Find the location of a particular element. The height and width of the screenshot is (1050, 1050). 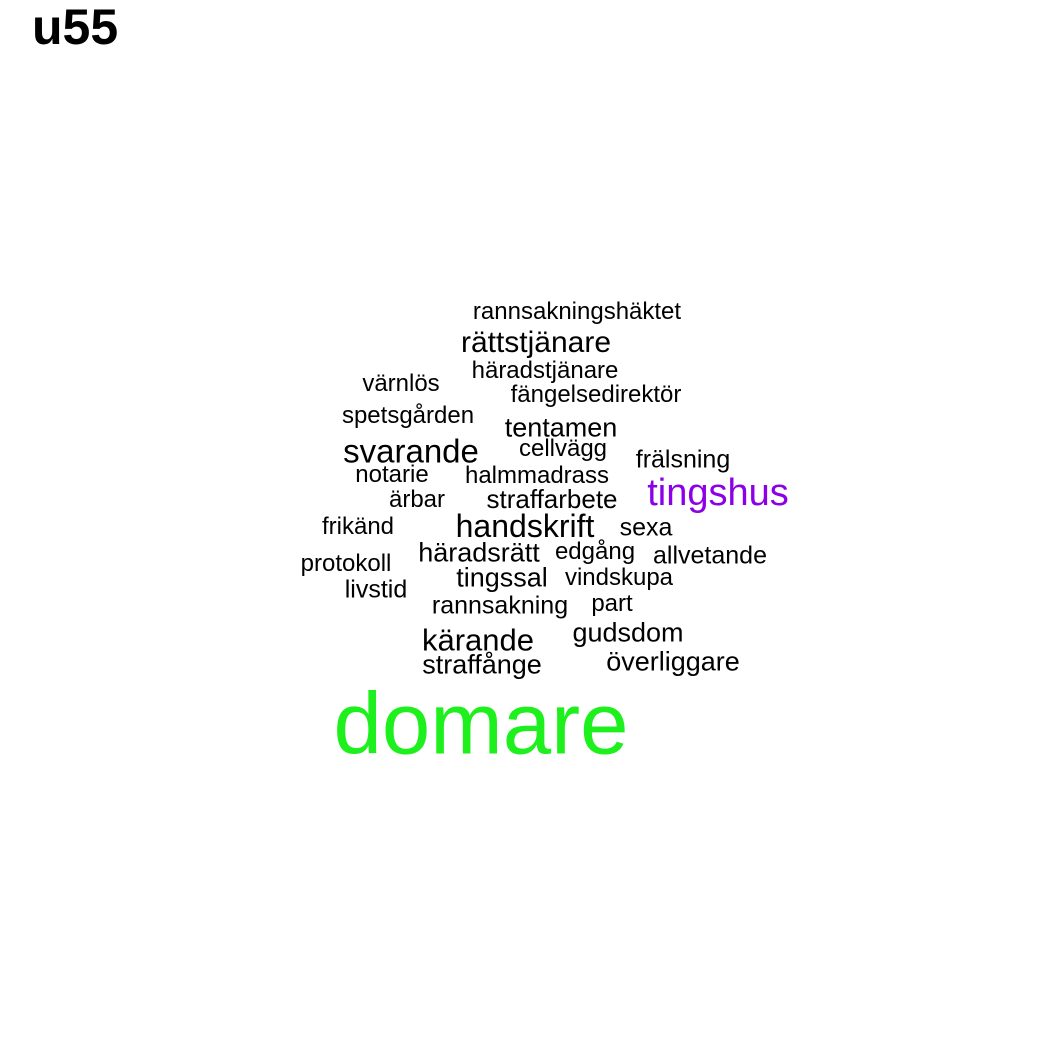

word-svarande: svarande is located at coordinates (411, 451).